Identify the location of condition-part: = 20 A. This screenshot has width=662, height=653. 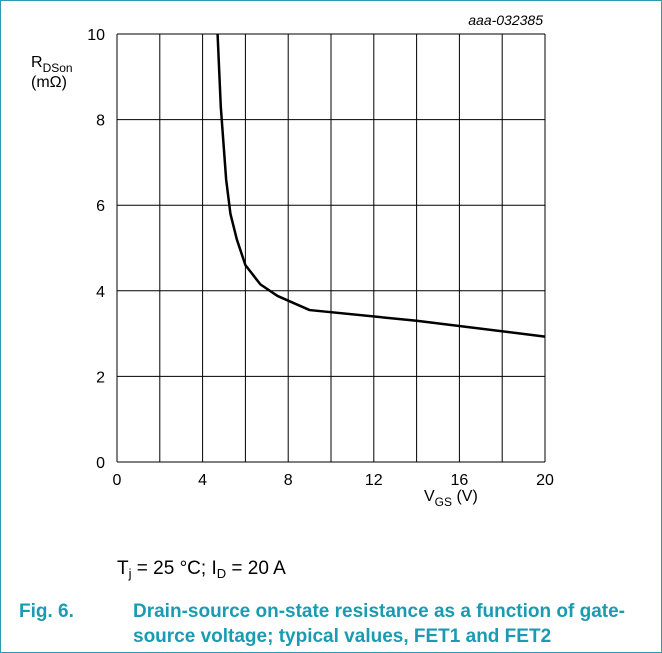
(256, 568).